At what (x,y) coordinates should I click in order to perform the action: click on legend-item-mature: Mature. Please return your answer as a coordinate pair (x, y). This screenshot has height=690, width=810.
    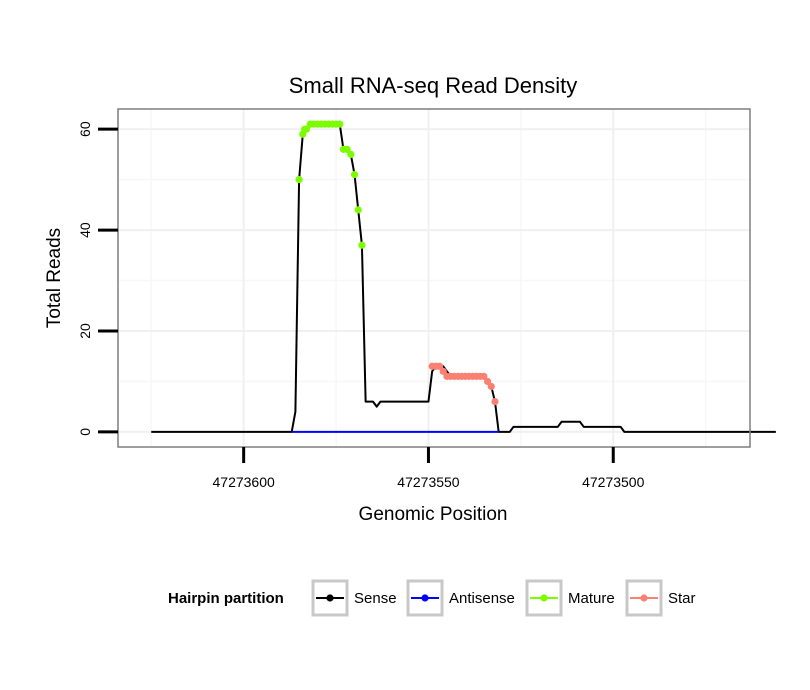
    Looking at the image, I should click on (570, 598).